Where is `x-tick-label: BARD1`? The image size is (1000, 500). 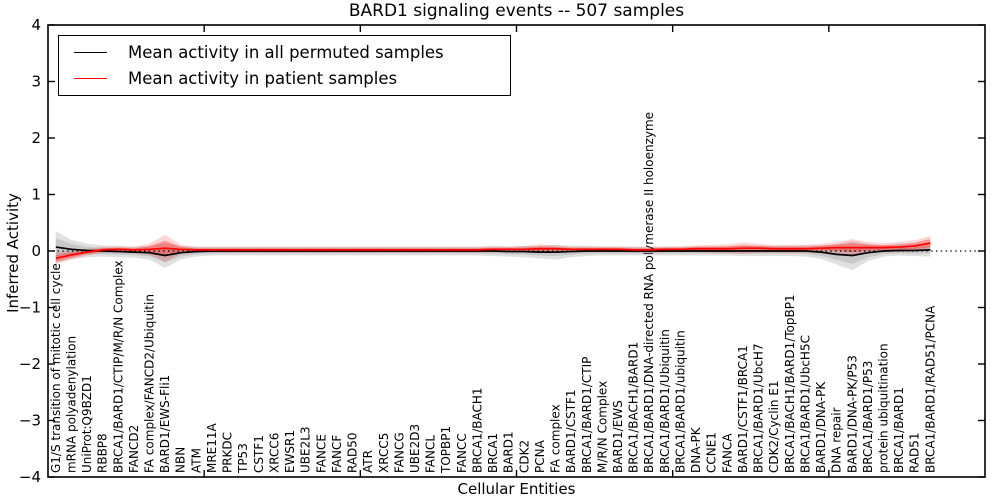
x-tick-label: BARD1 is located at coordinates (509, 452).